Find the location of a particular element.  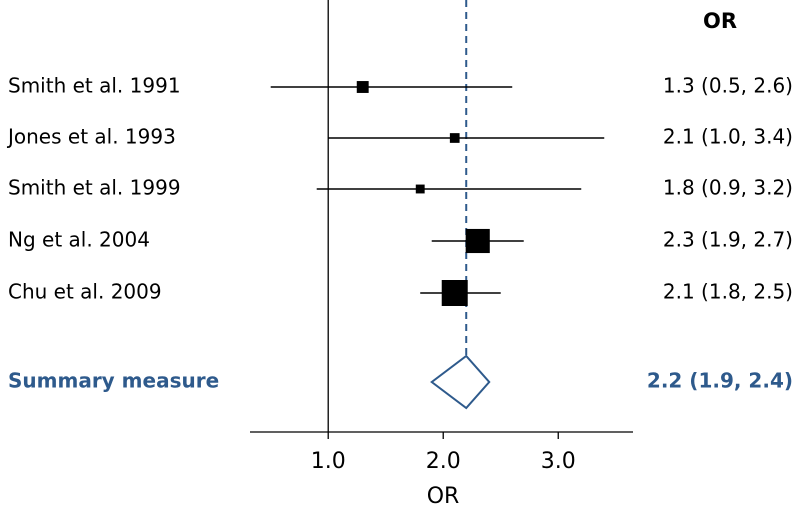

x-tick-label: 3.0 is located at coordinates (558, 461).